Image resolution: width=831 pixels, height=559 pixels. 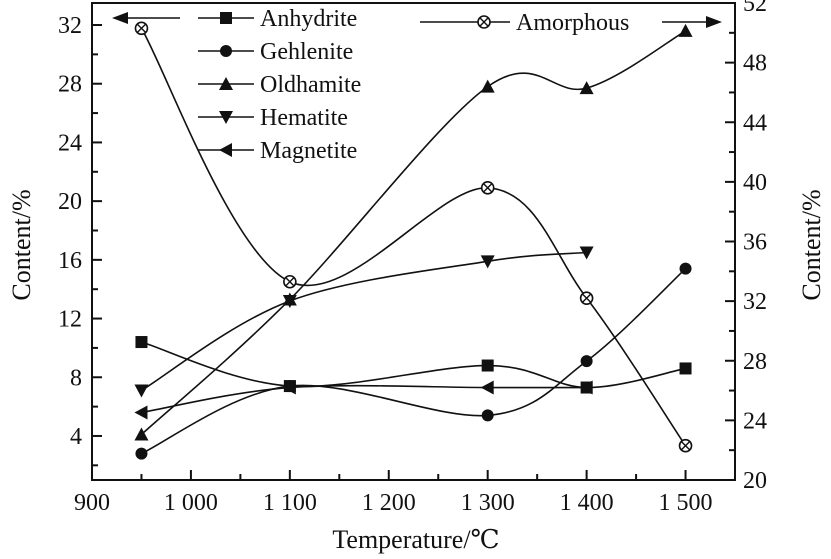 What do you see at coordinates (692, 22) in the screenshot?
I see `right-axis-arrow` at bounding box center [692, 22].